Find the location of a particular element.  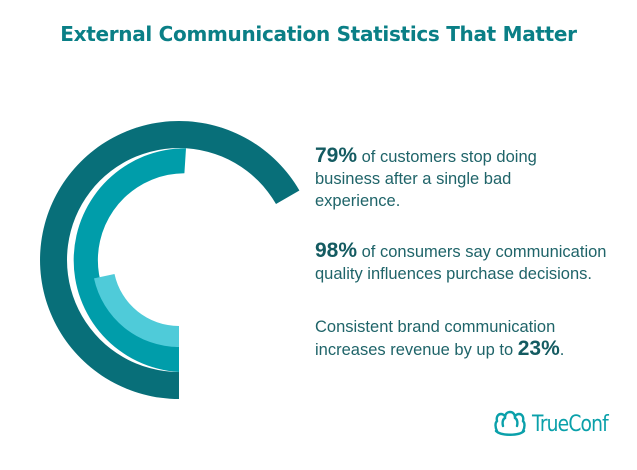

middle-ring is located at coordinates (129, 260).